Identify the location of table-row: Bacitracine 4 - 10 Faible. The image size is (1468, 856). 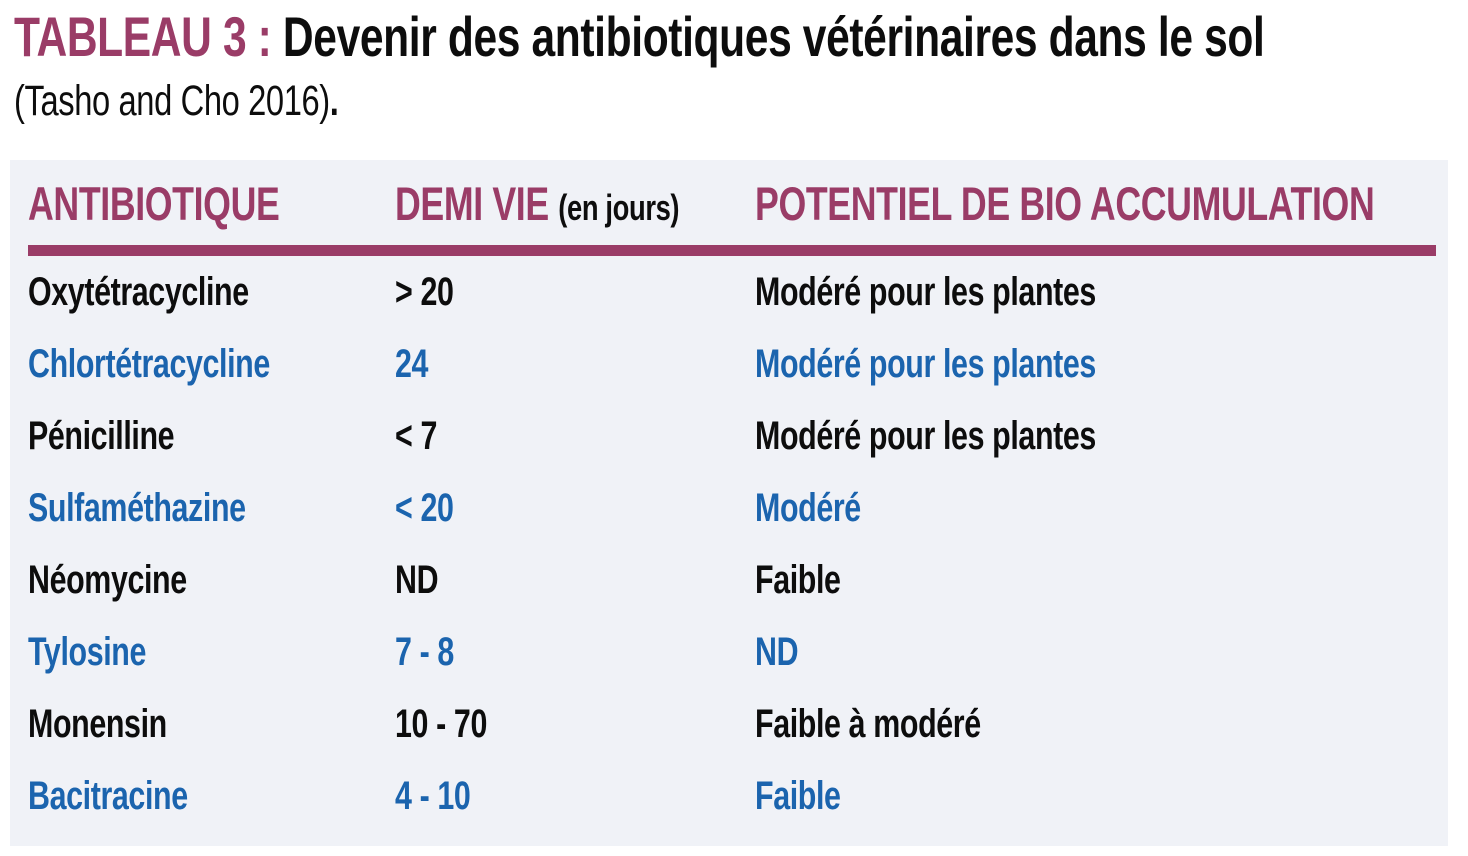
(732, 796).